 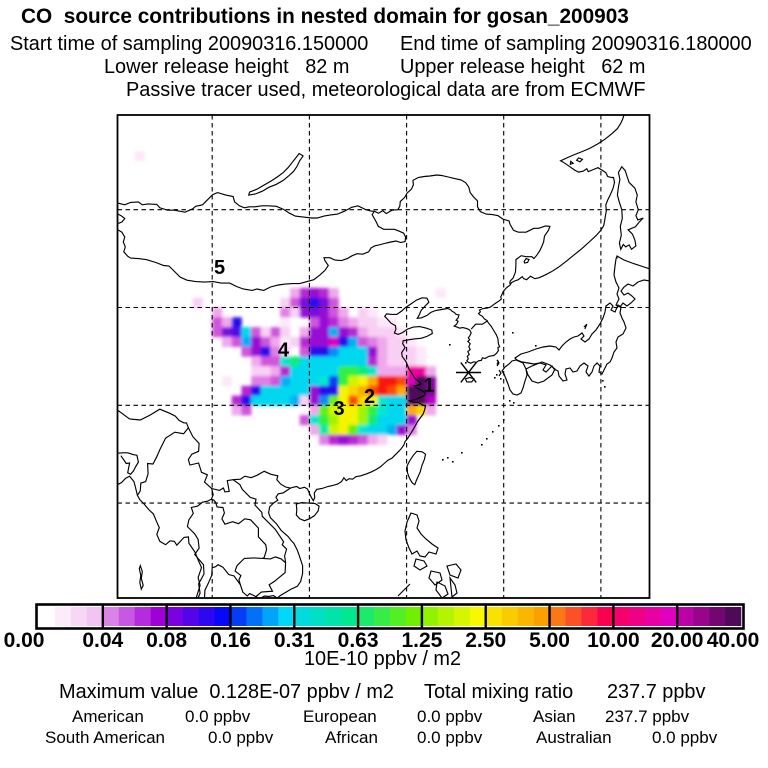 What do you see at coordinates (166, 640) in the screenshot?
I see `svg-text: 0.08` at bounding box center [166, 640].